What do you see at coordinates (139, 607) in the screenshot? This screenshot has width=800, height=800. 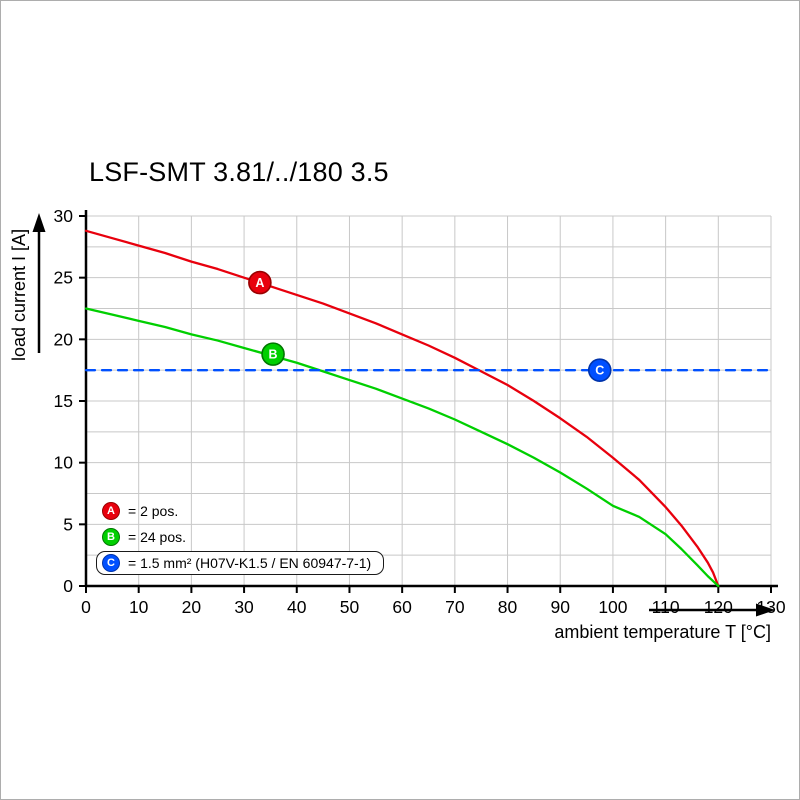 I see `x-tick-label: 10` at bounding box center [139, 607].